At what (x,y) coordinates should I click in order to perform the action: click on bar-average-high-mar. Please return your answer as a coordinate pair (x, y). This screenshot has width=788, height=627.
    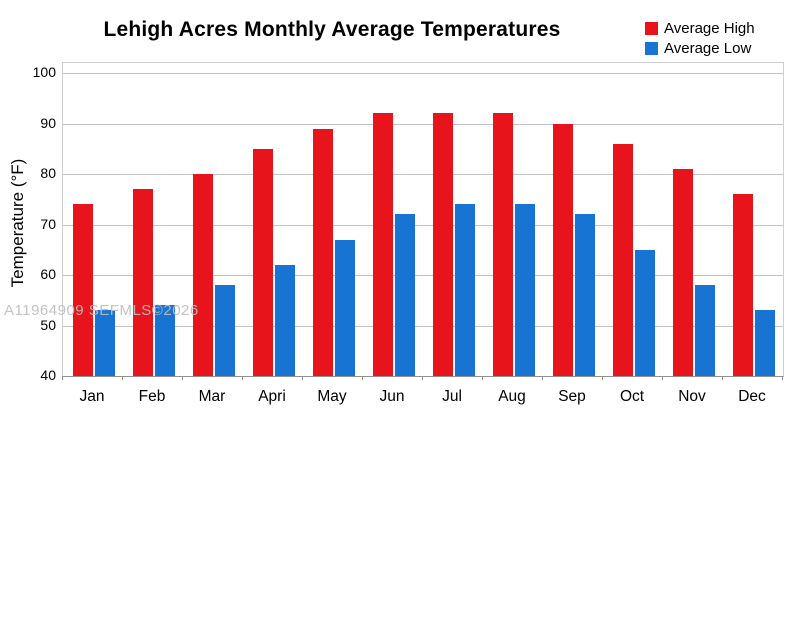
    Looking at the image, I should click on (203, 275).